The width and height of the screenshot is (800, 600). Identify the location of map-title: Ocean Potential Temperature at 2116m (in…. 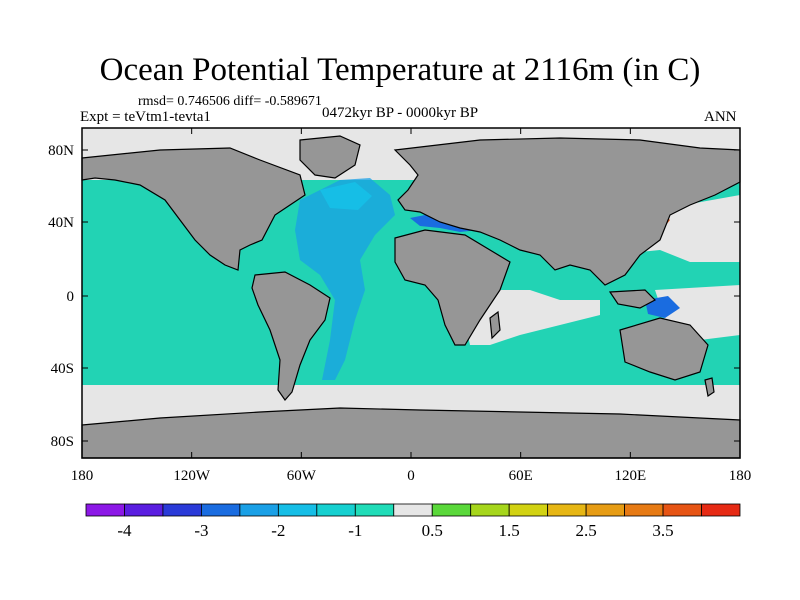
(400, 70).